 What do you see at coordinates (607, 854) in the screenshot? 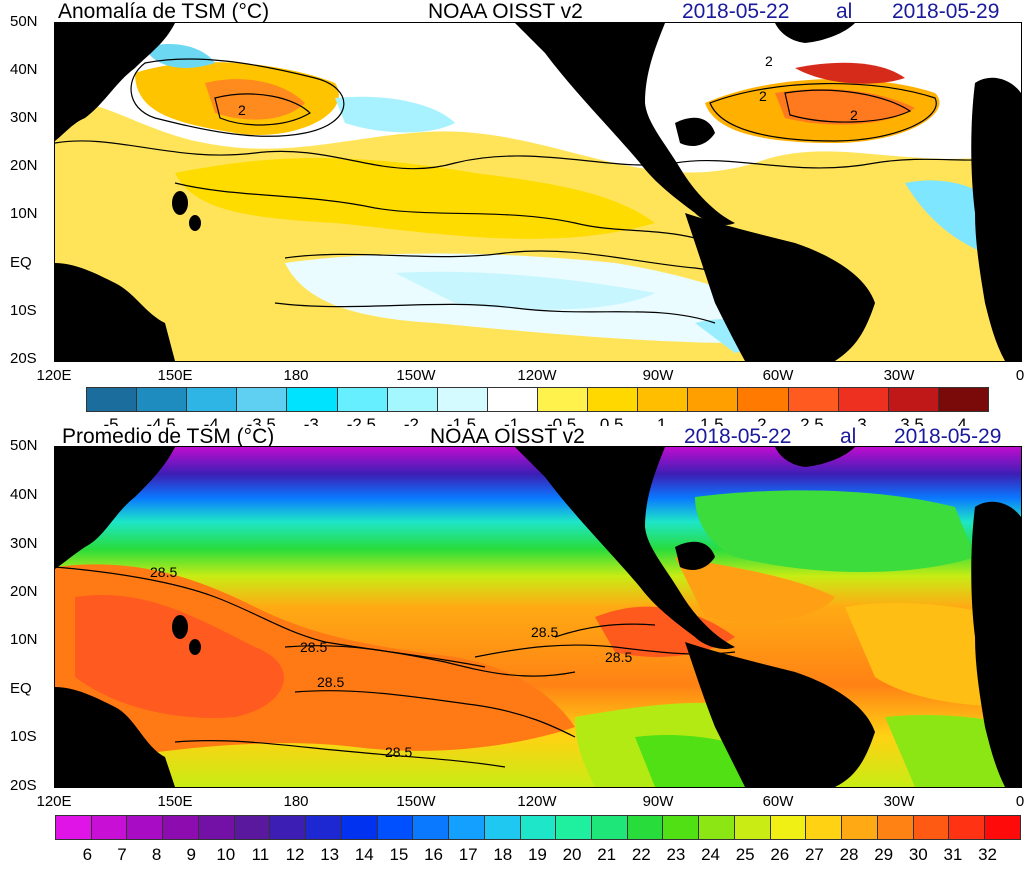
I see `mean-colorbar-label: 21` at bounding box center [607, 854].